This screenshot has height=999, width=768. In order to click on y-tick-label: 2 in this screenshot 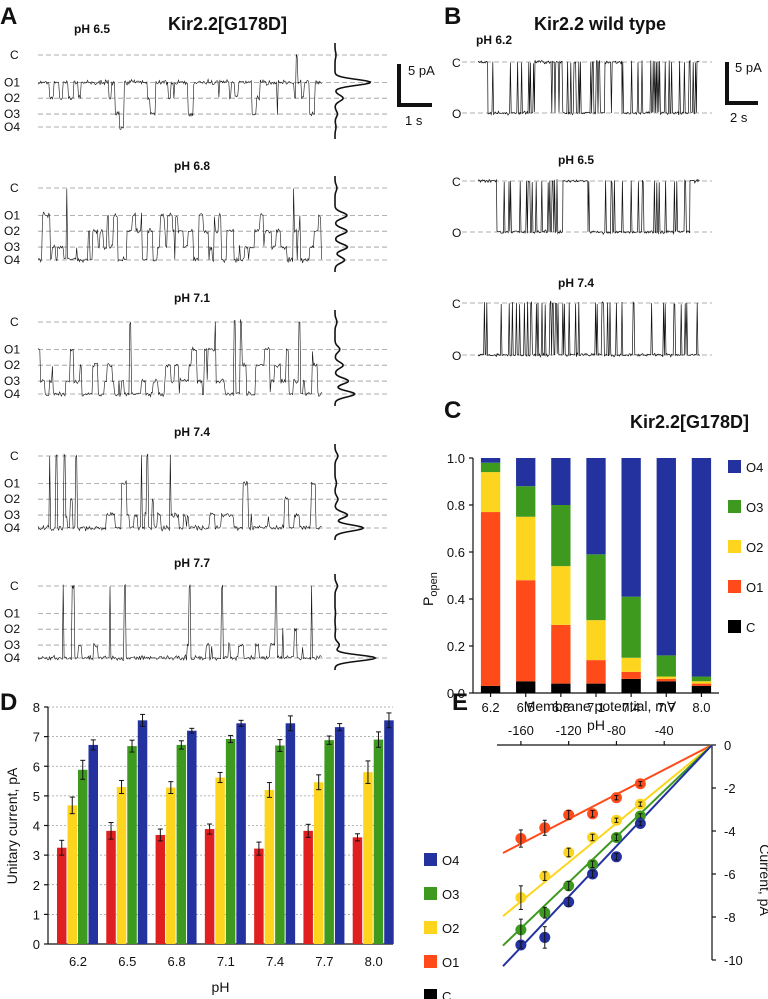, I will do `click(36, 885)`.